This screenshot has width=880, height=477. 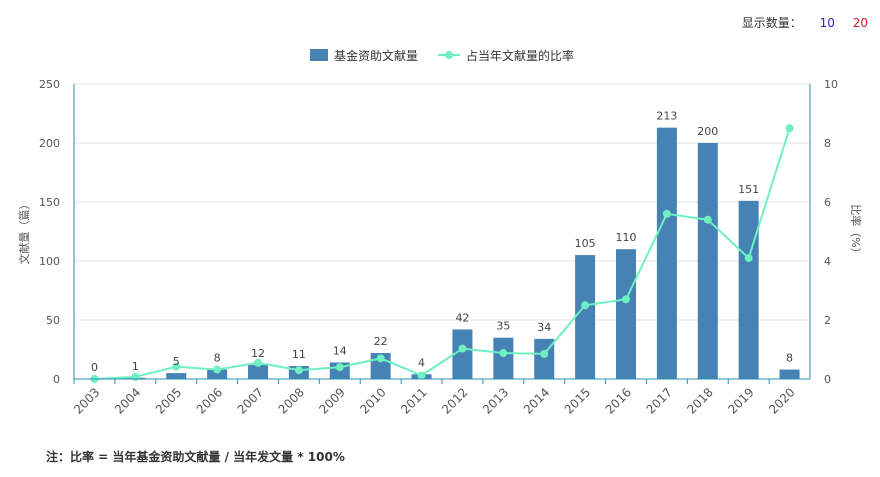 What do you see at coordinates (503, 326) in the screenshot?
I see `bar-value-label: 35` at bounding box center [503, 326].